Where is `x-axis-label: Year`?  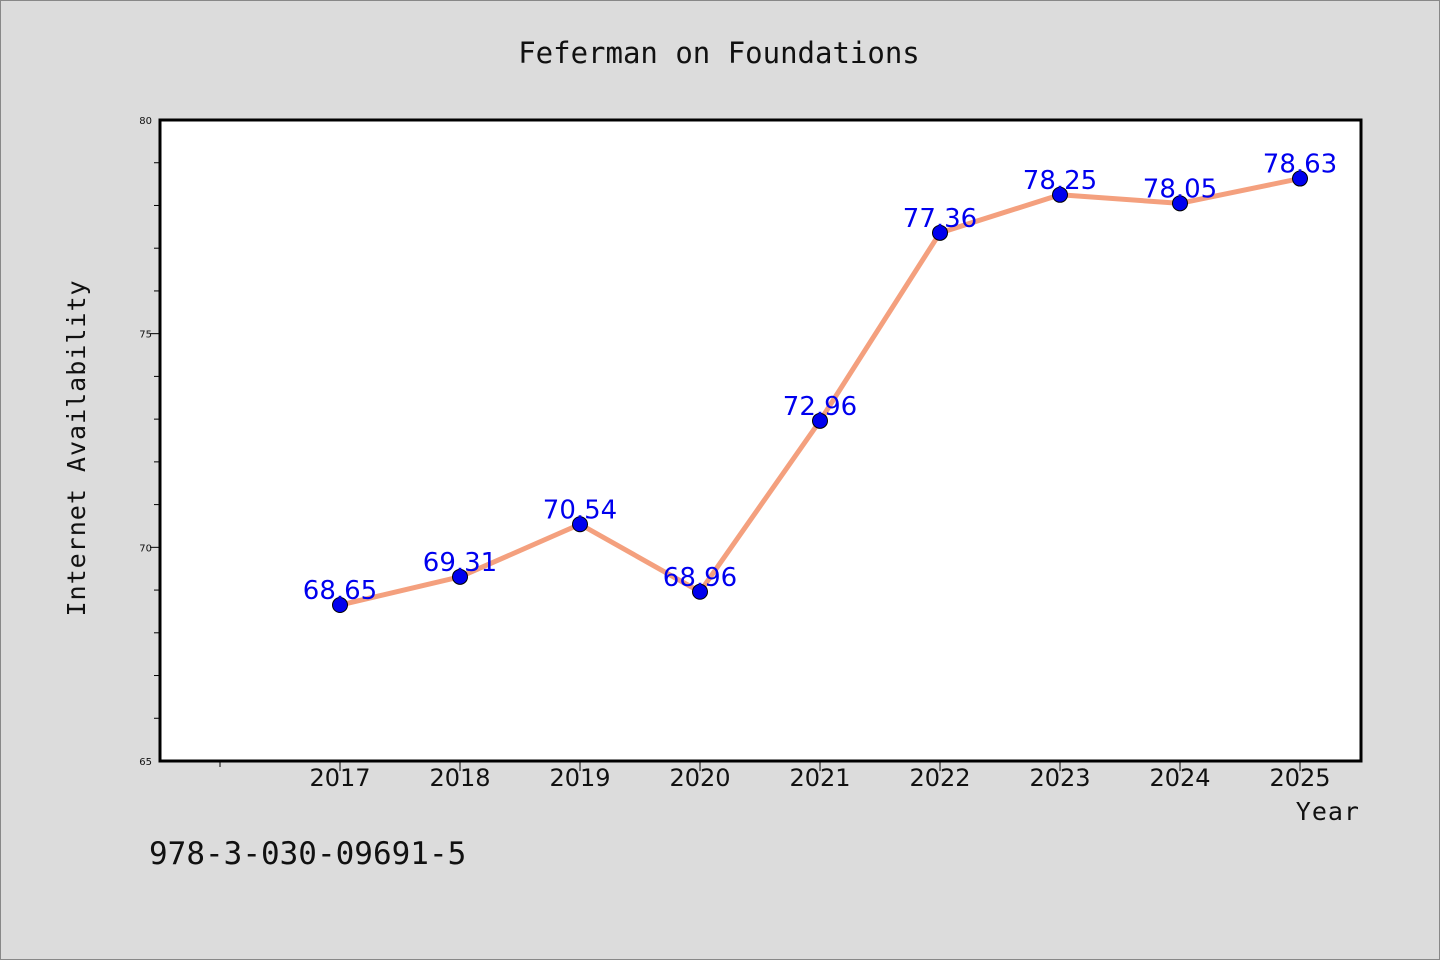 x-axis-label: Year is located at coordinates (1328, 811).